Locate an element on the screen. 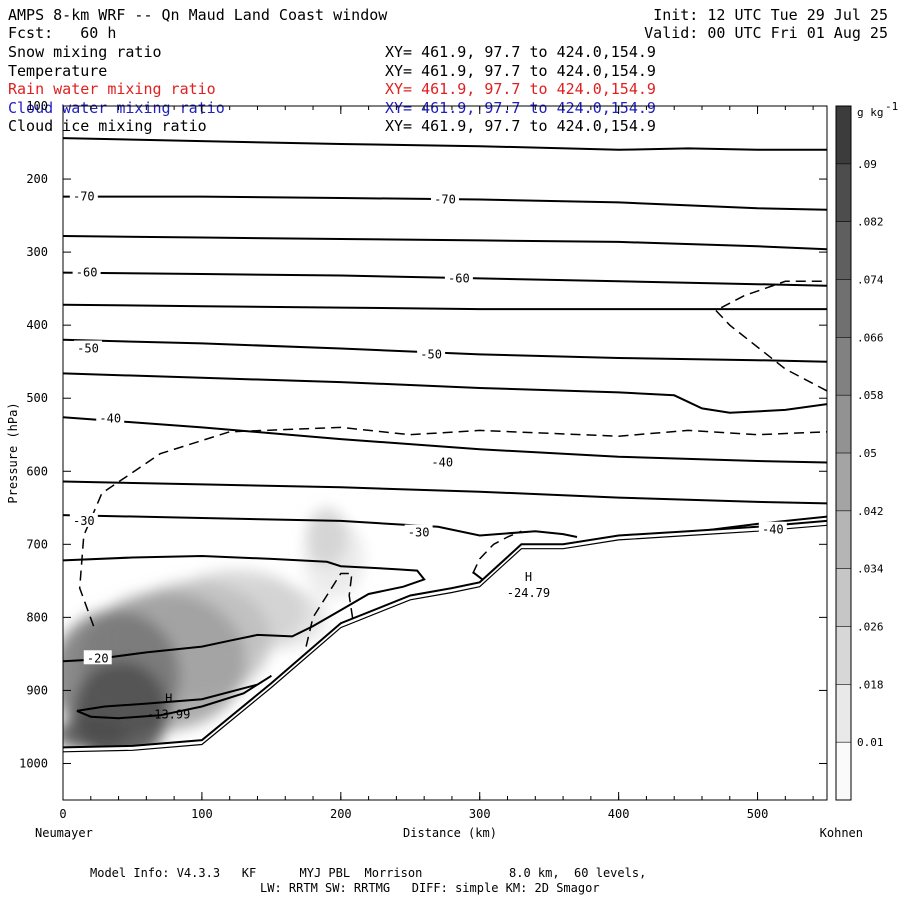 This screenshot has width=900, height=900. y-tick-label: 200 is located at coordinates (37, 179).